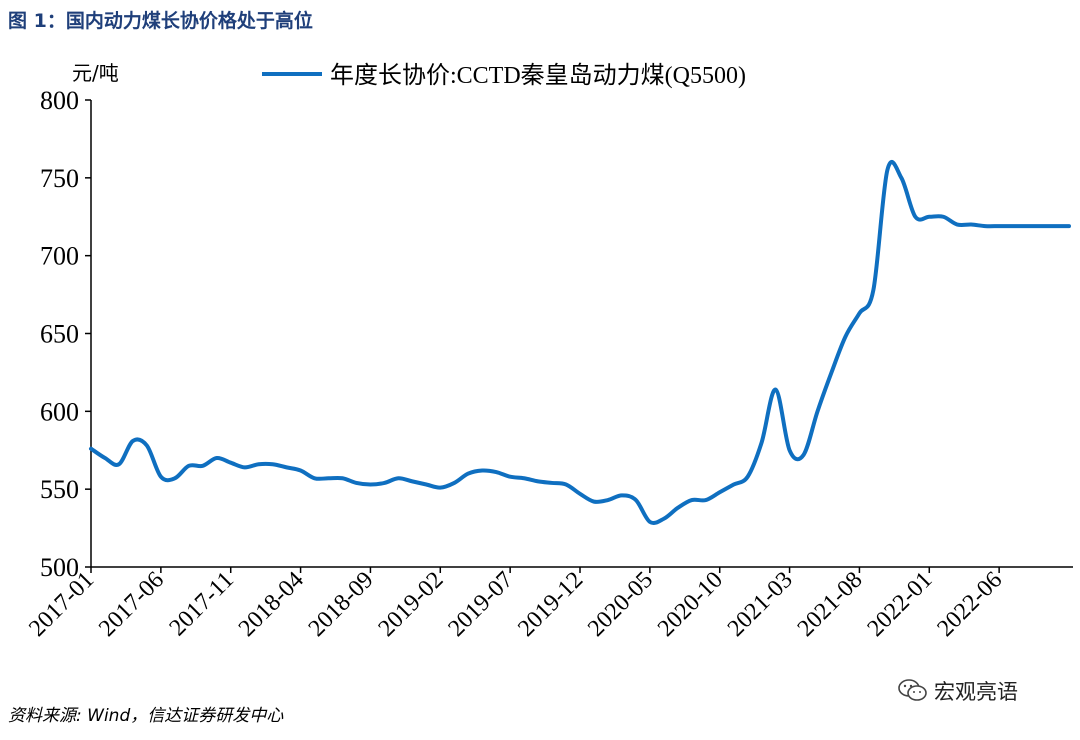  I want to click on y-axis: 500 550 600 650 700 750 800, so click(66, 334).